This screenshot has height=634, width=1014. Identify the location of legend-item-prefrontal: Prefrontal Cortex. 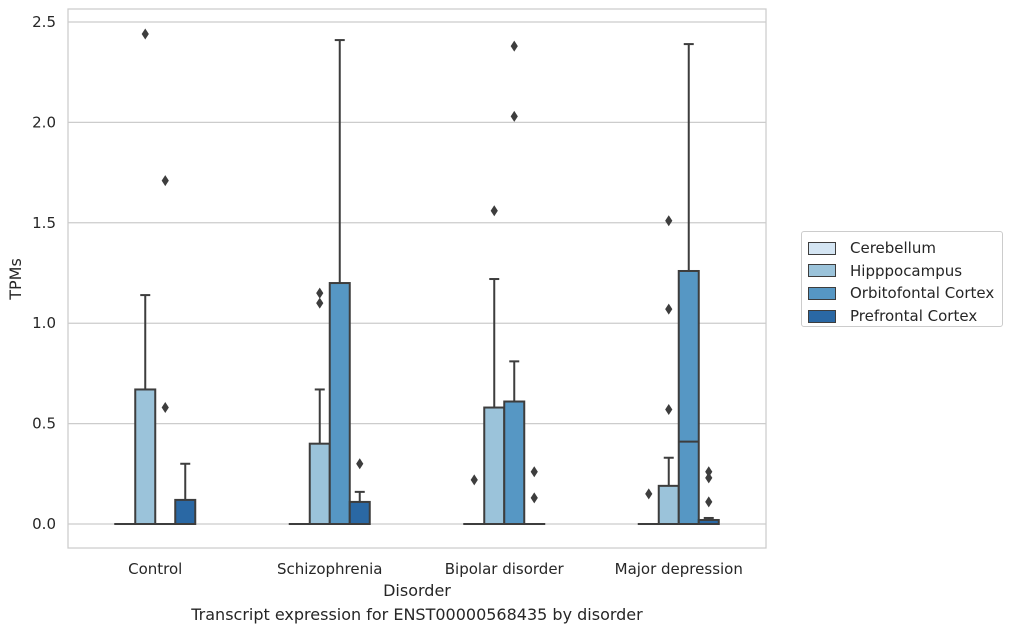
(905, 316).